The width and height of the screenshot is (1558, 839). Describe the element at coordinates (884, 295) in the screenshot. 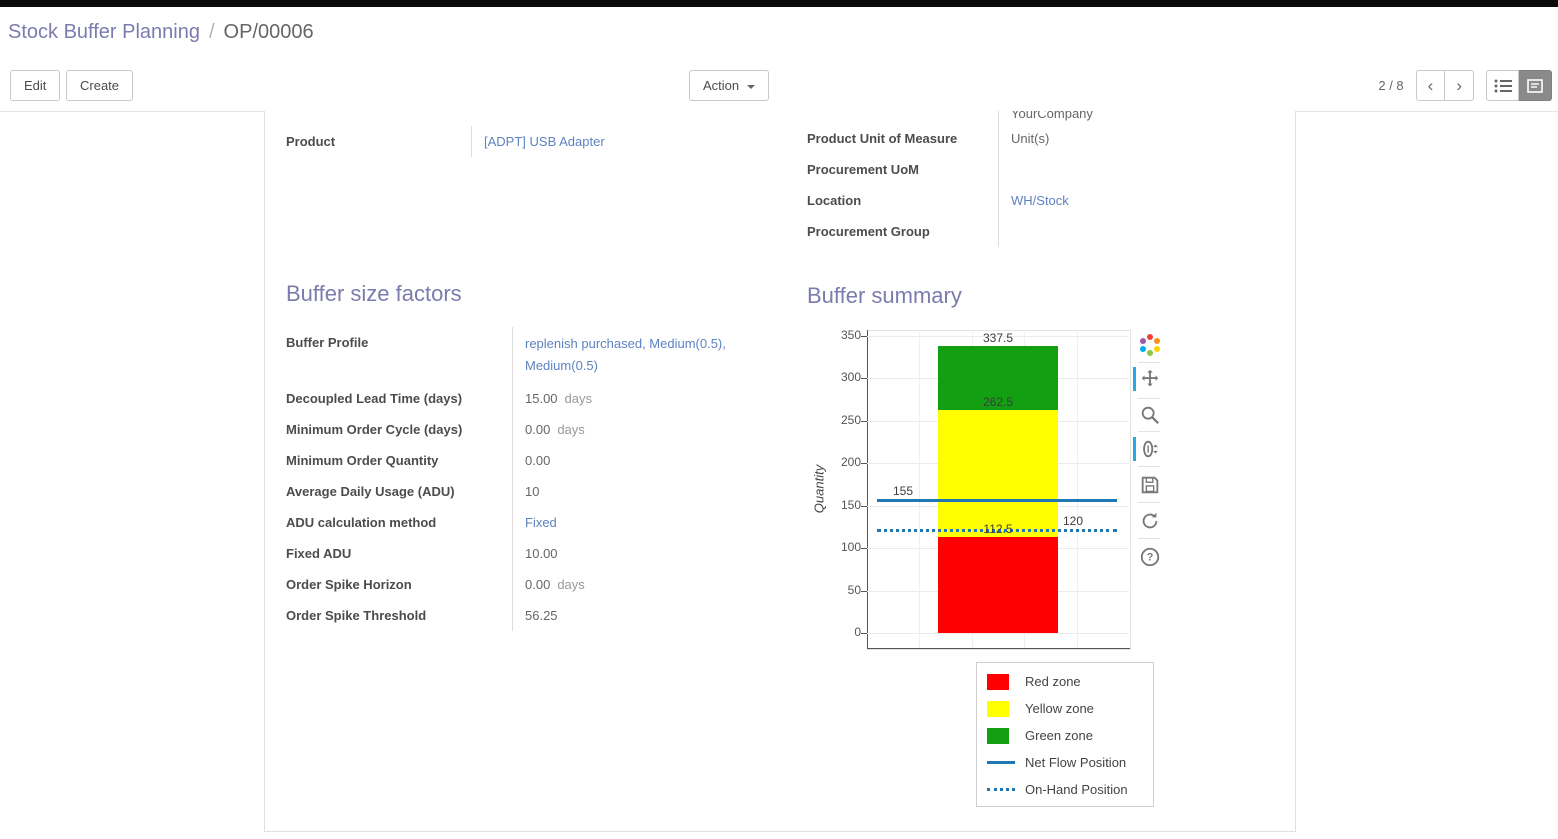

I see `buffer-summary-title: Buffer summary` at that location.